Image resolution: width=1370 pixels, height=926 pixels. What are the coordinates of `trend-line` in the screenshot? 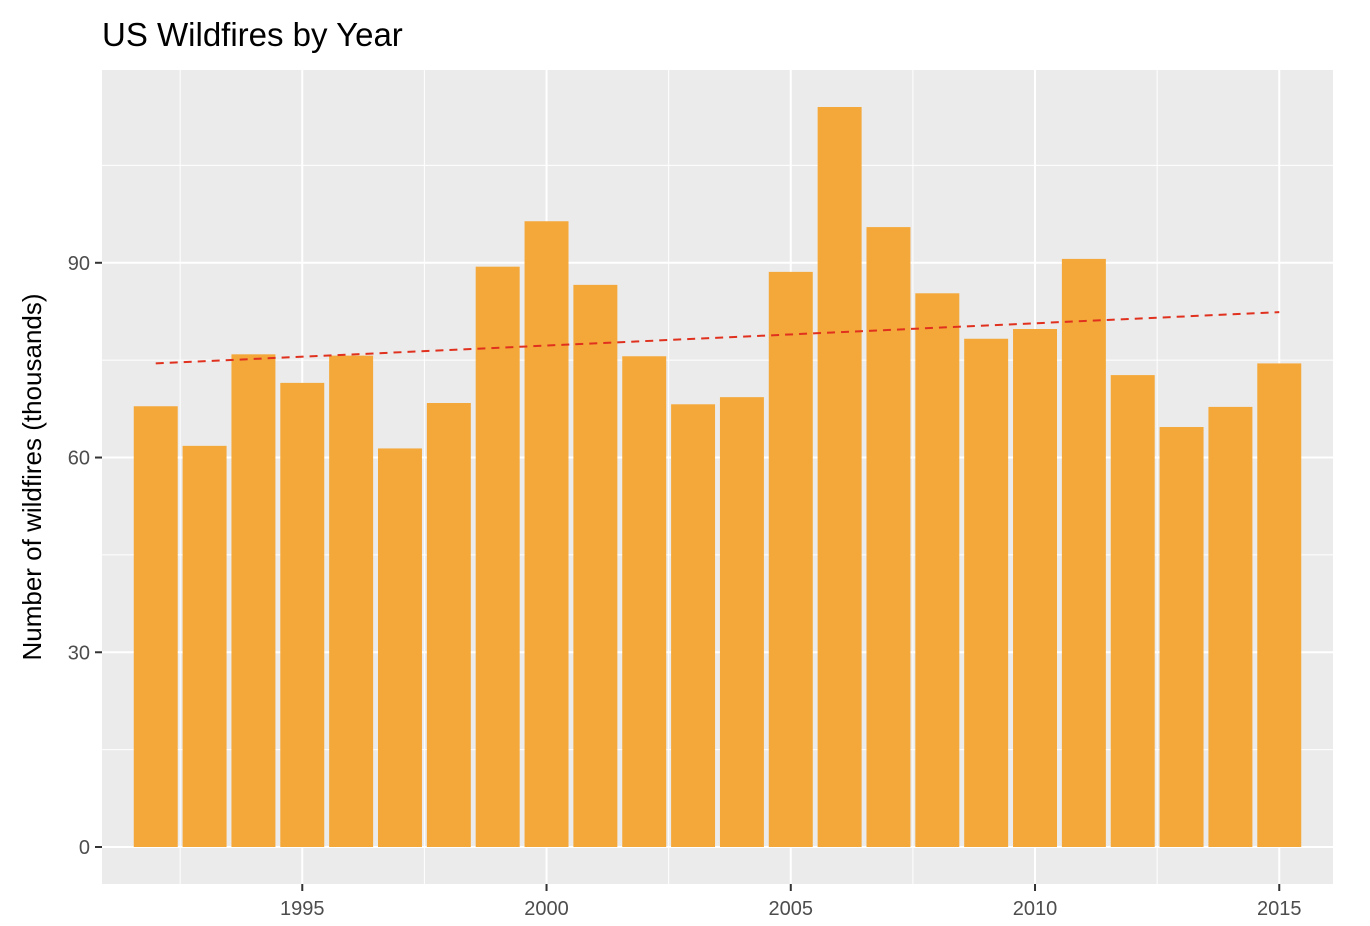 It's located at (717, 338).